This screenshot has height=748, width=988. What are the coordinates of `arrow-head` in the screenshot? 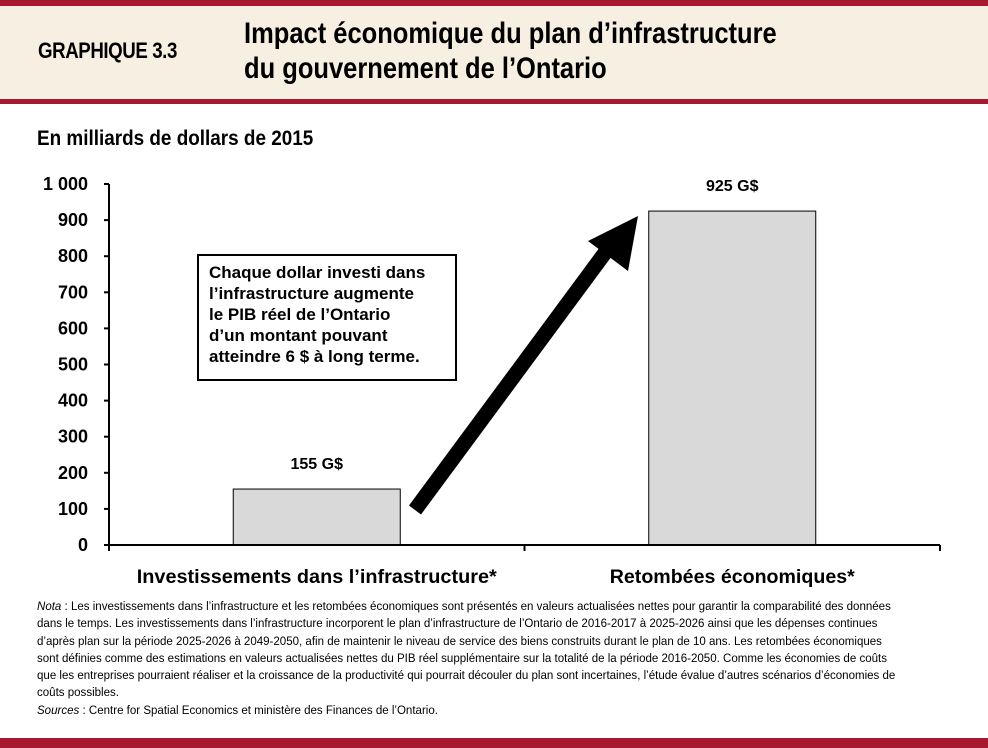 It's located at (613, 243).